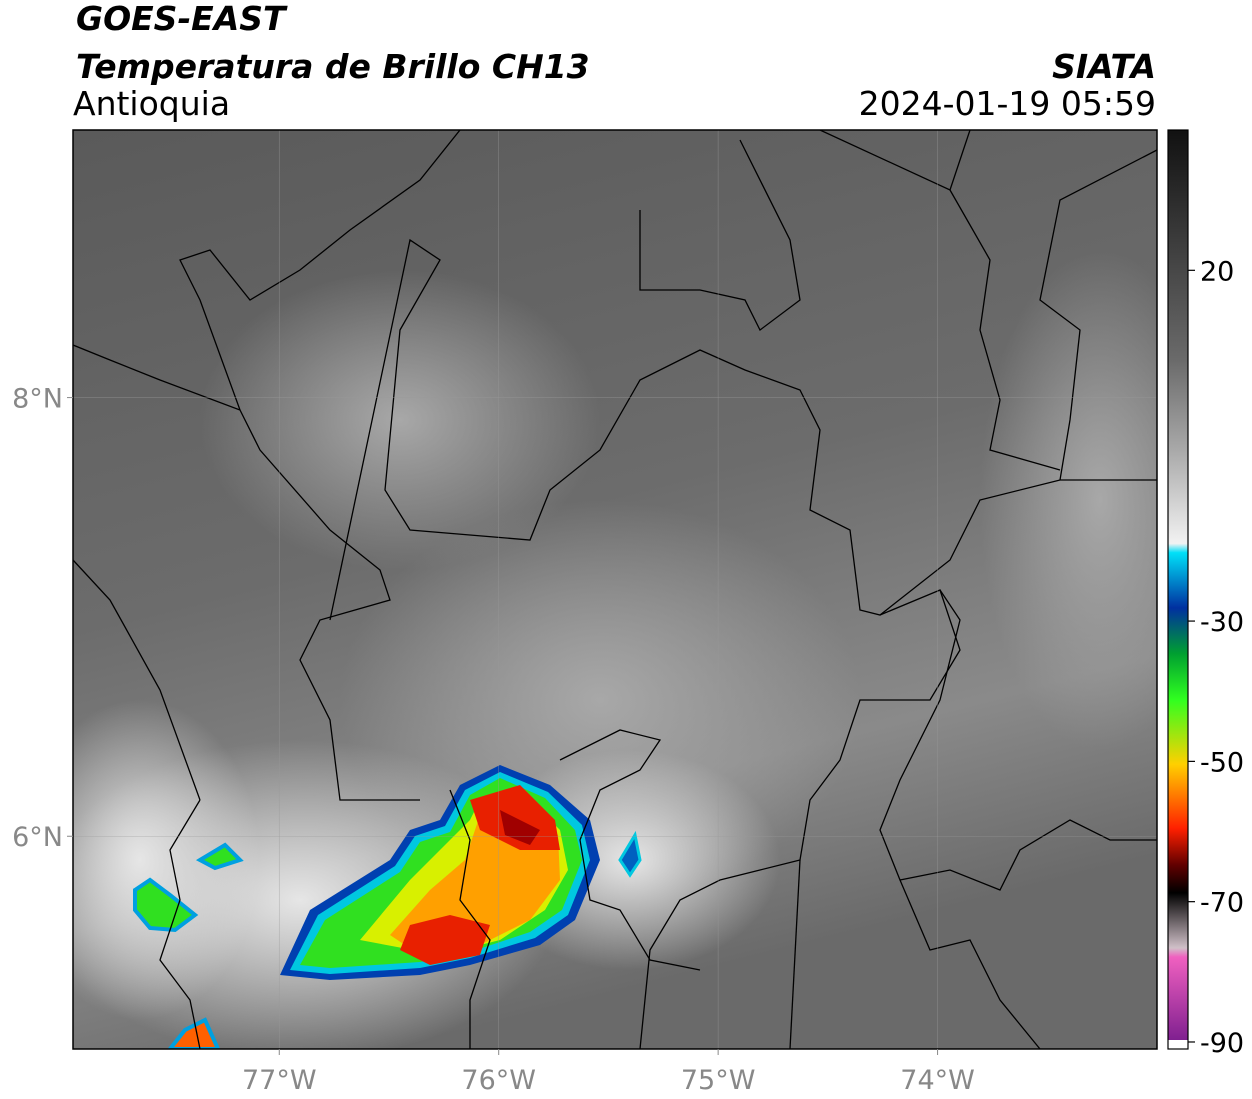 This screenshot has height=1099, width=1252. Describe the element at coordinates (387, 907) in the screenshot. I see `convective-cell` at that location.